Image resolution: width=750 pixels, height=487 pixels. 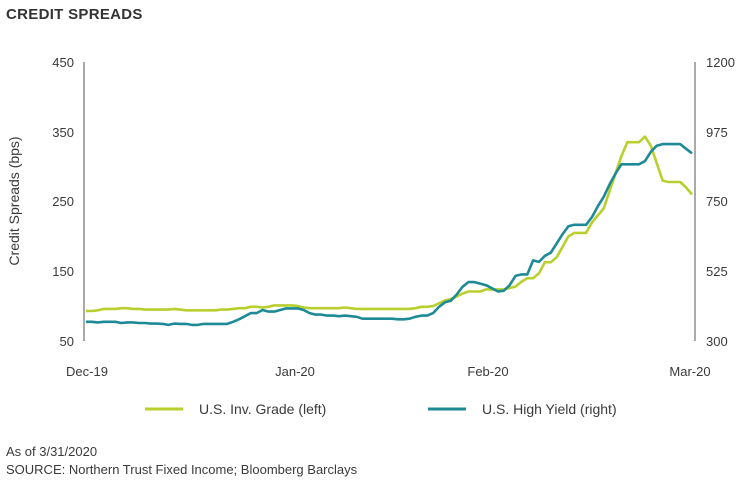 I want to click on x-tick-mar-20: Mar-20, so click(x=689, y=371).